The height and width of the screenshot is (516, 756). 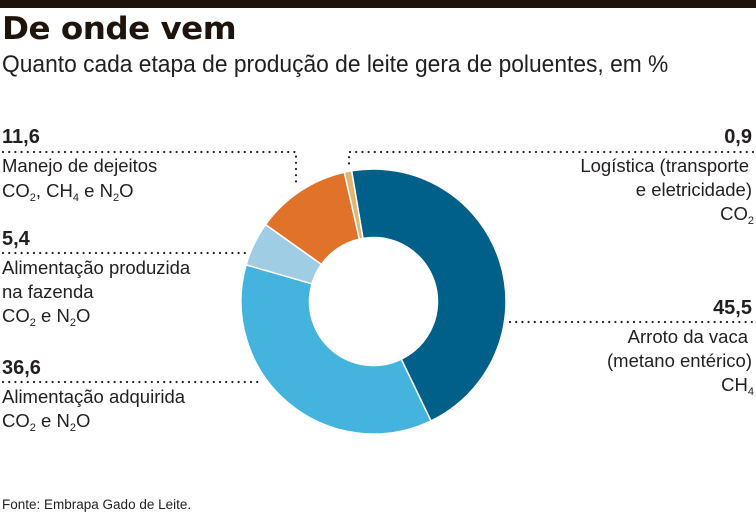 I want to click on slice-adquirida, so click(x=336, y=349).